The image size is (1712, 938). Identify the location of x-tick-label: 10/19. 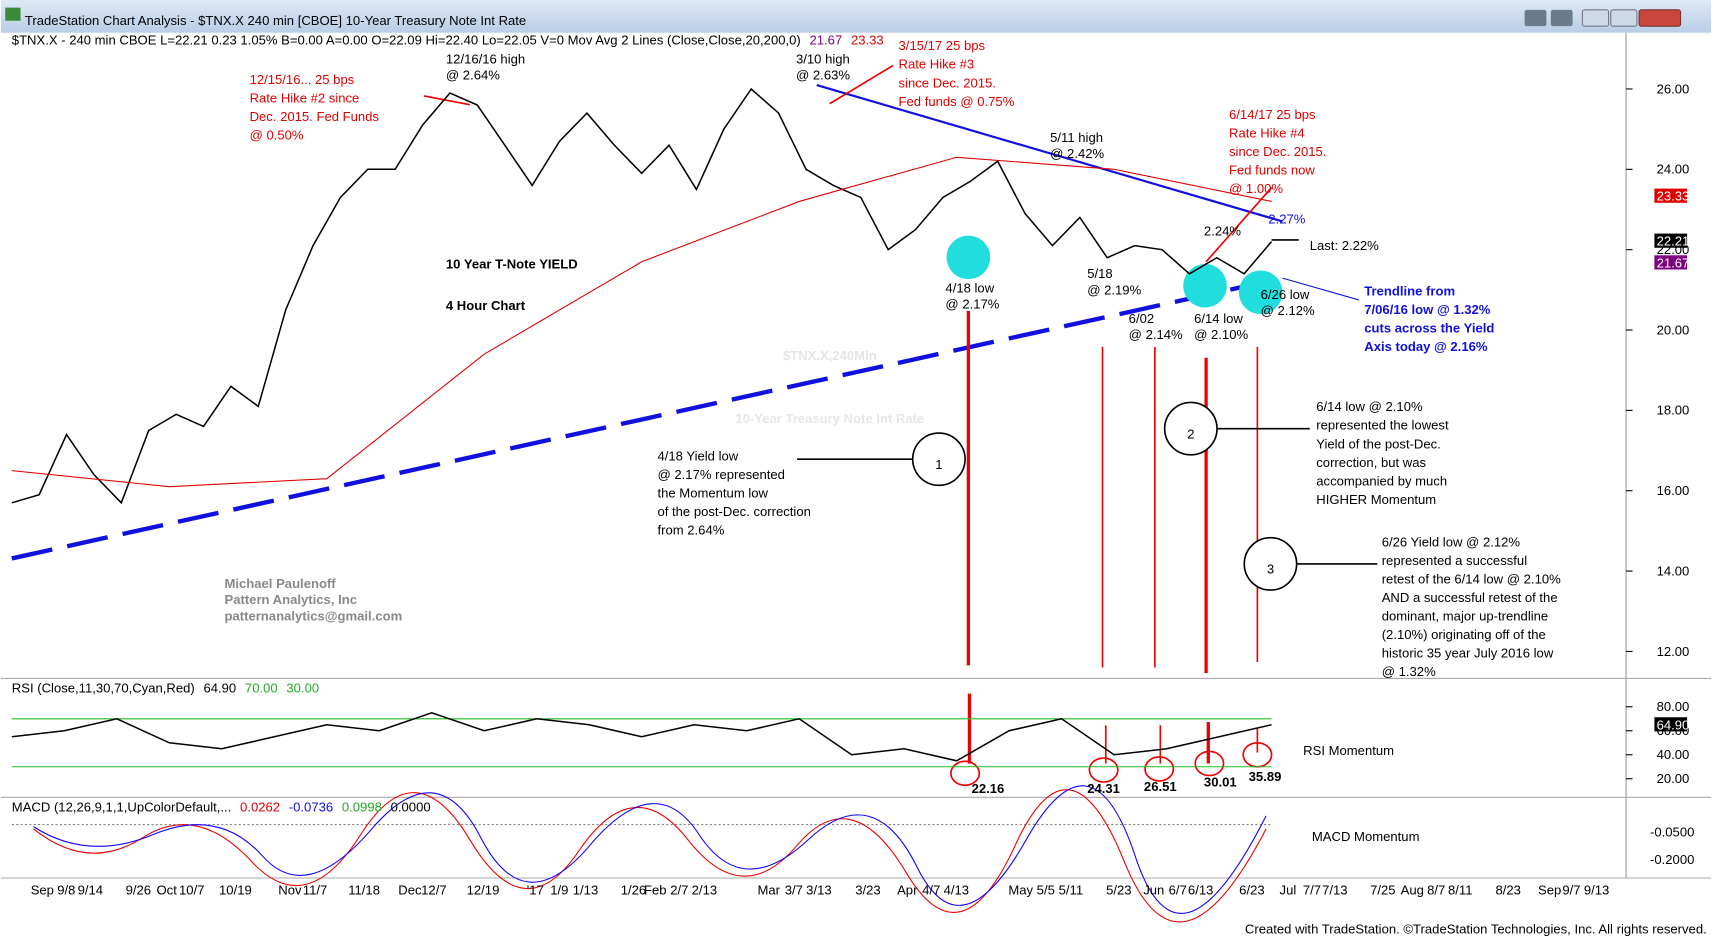
(235, 889).